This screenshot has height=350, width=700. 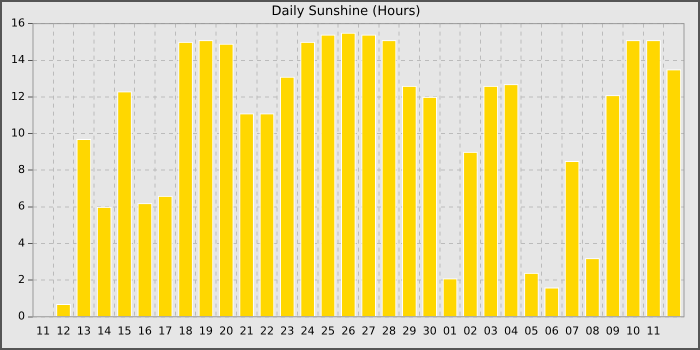 I want to click on x-tick-label: 07, so click(x=572, y=331).